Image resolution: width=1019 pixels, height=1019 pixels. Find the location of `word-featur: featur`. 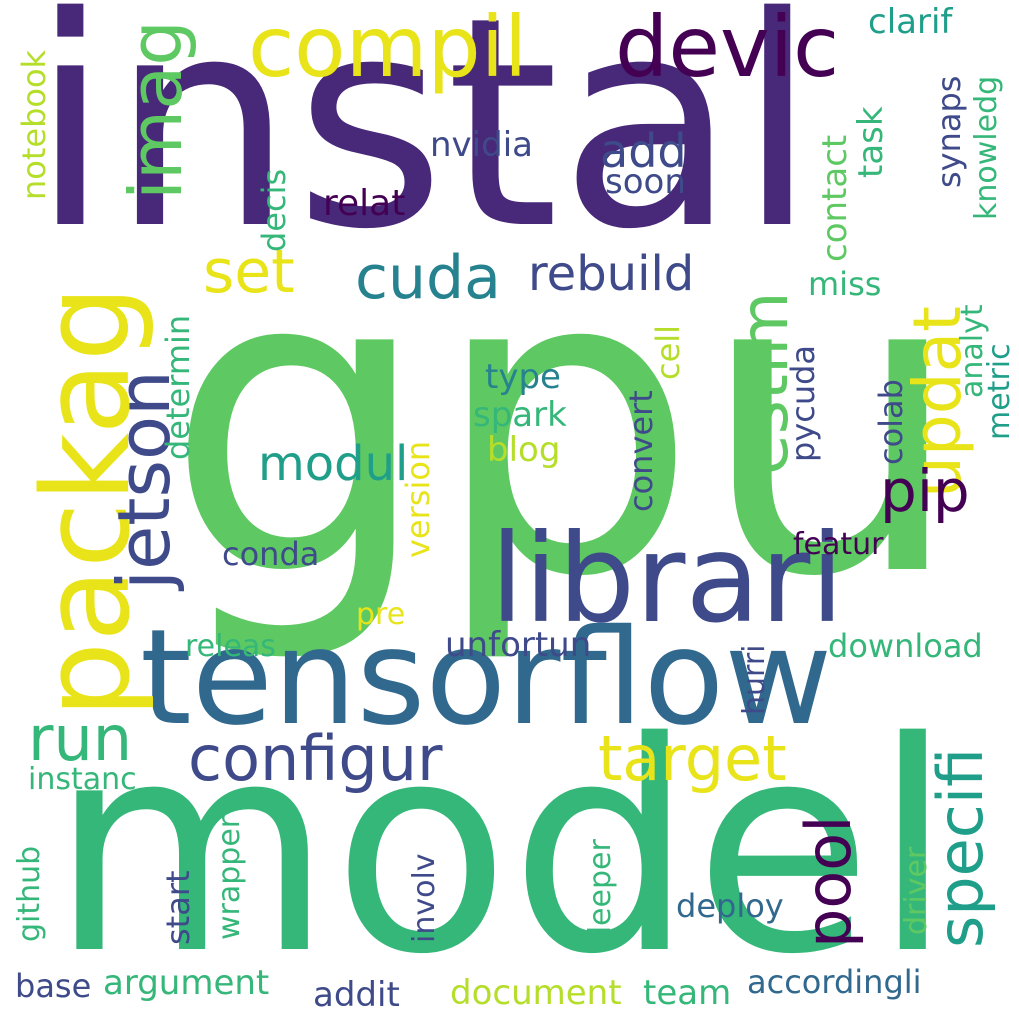

word-featur: featur is located at coordinates (838, 544).